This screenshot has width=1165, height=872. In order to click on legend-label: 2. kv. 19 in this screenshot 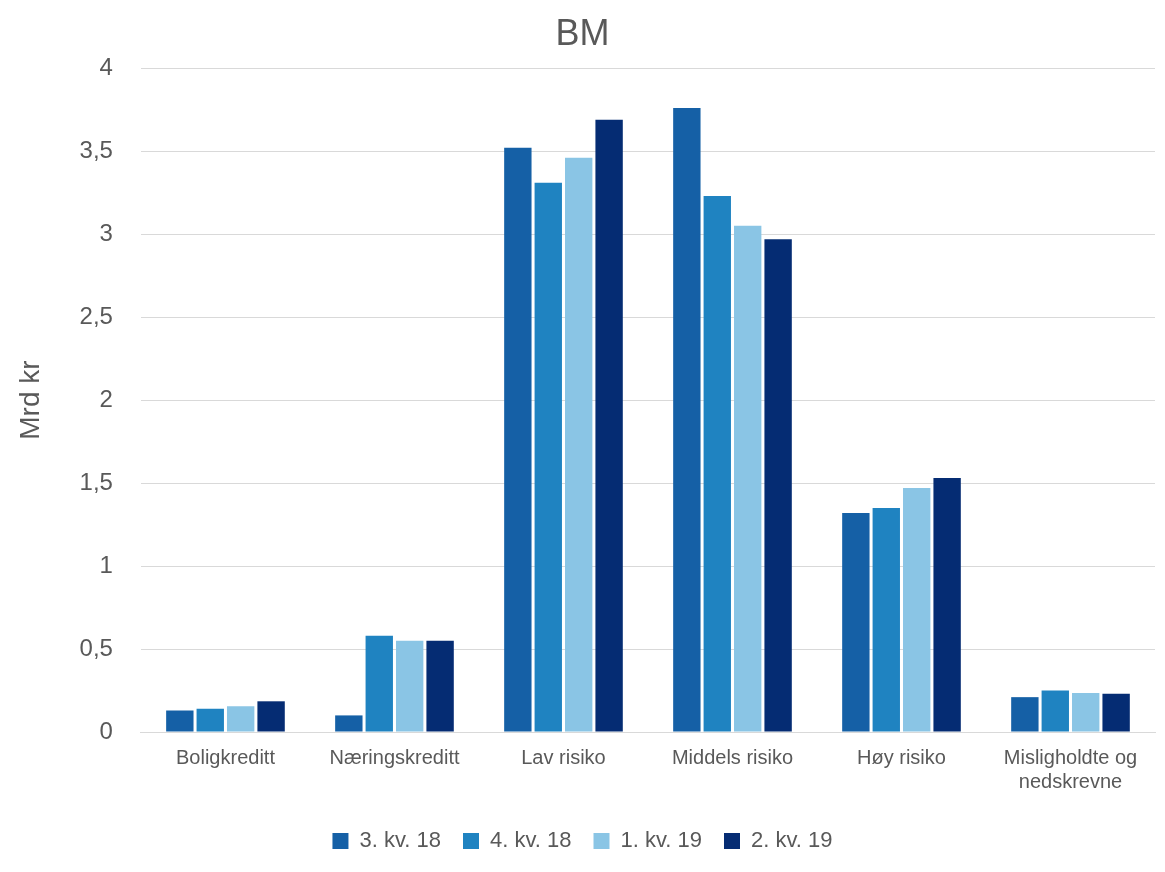, I will do `click(792, 840)`.